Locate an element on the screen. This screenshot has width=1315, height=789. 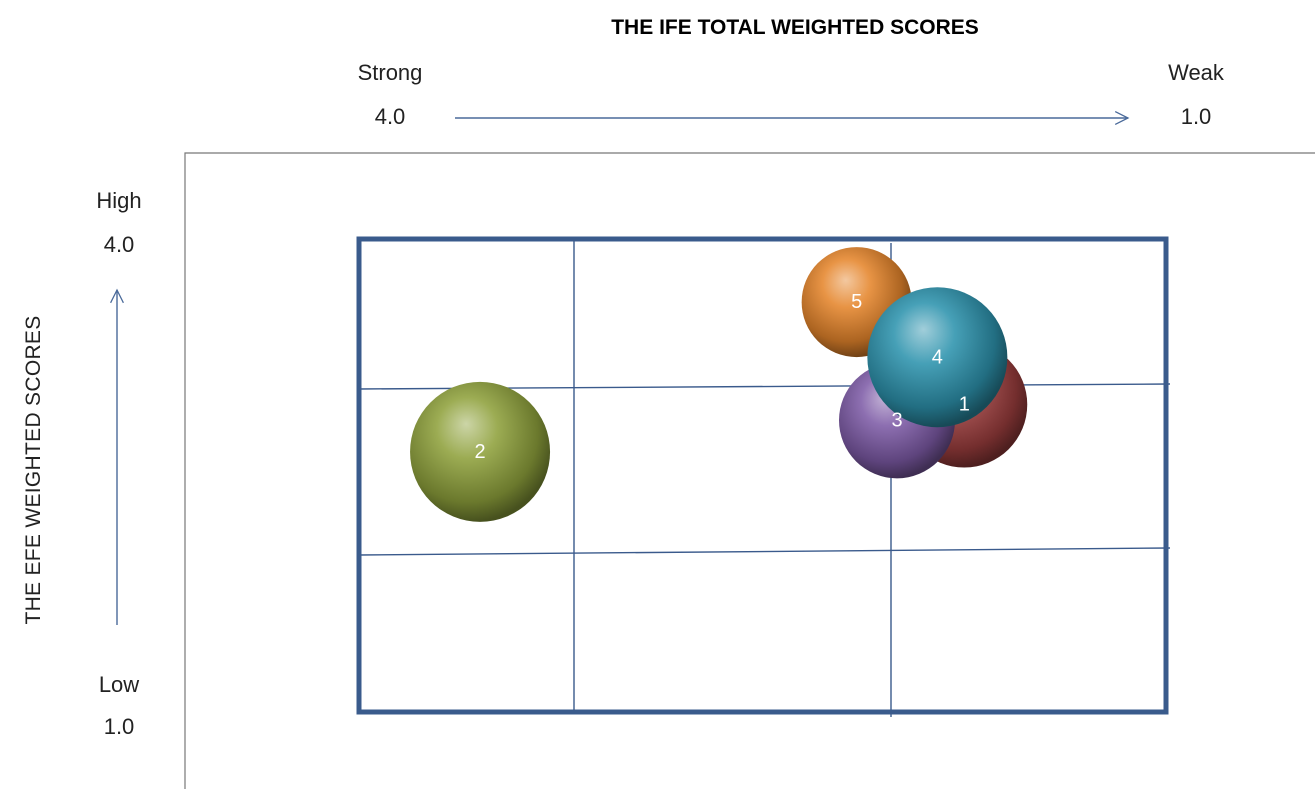
chart-title: THE IFE TOTAL WEIGHTED SCORES is located at coordinates (795, 27).